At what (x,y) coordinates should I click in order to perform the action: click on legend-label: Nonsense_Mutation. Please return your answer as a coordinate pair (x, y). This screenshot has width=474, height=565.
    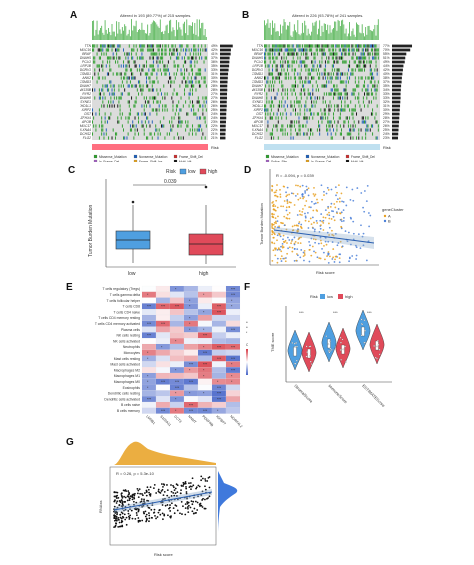
    Looking at the image, I should click on (153, 157).